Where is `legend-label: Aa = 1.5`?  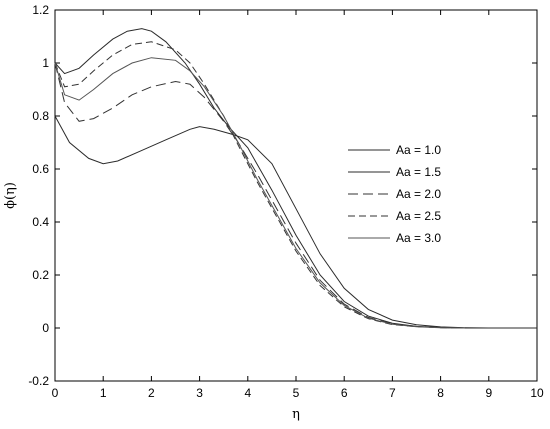
legend-label: Aa = 1.5 is located at coordinates (418, 172).